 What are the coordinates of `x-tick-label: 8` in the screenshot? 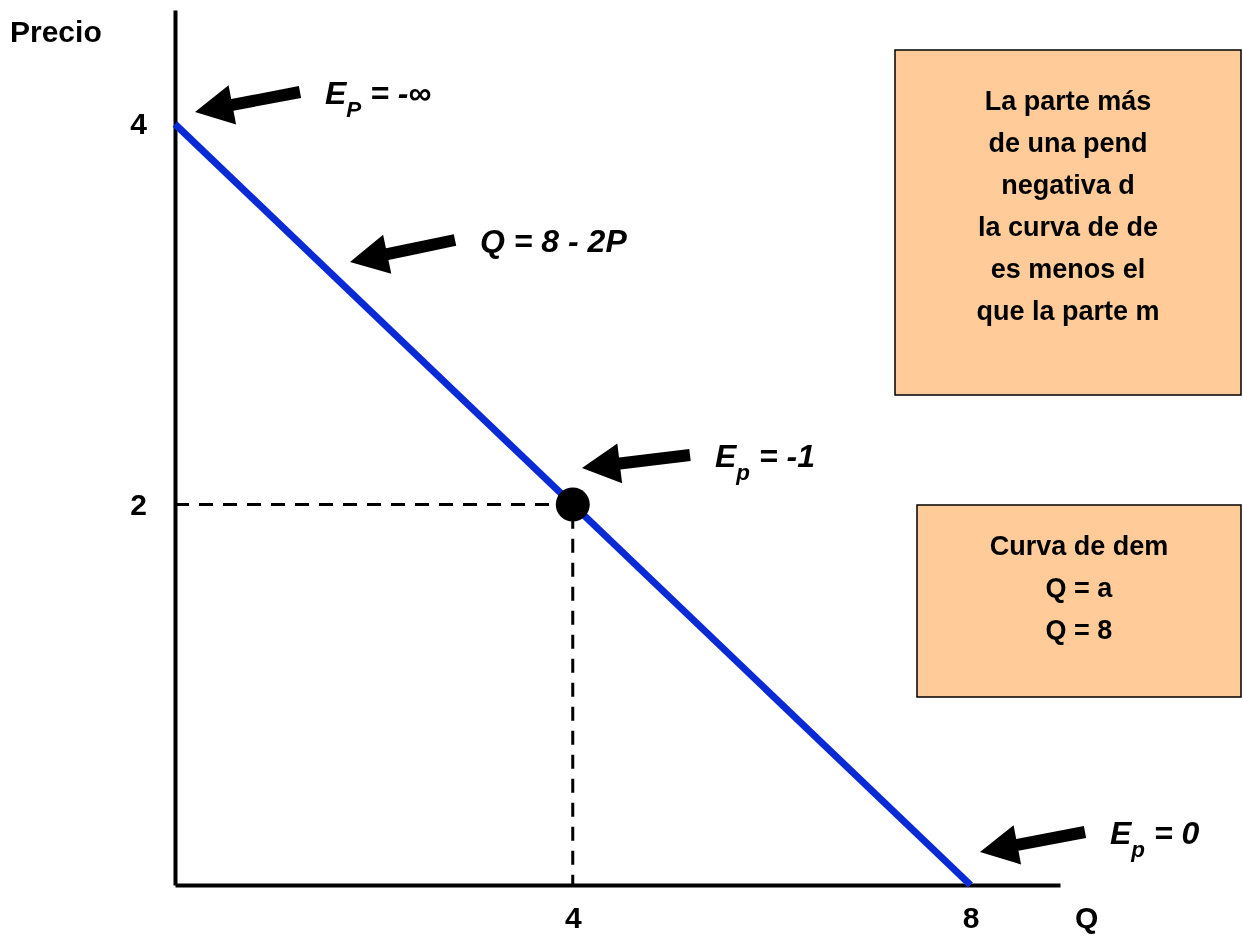 It's located at (971, 918).